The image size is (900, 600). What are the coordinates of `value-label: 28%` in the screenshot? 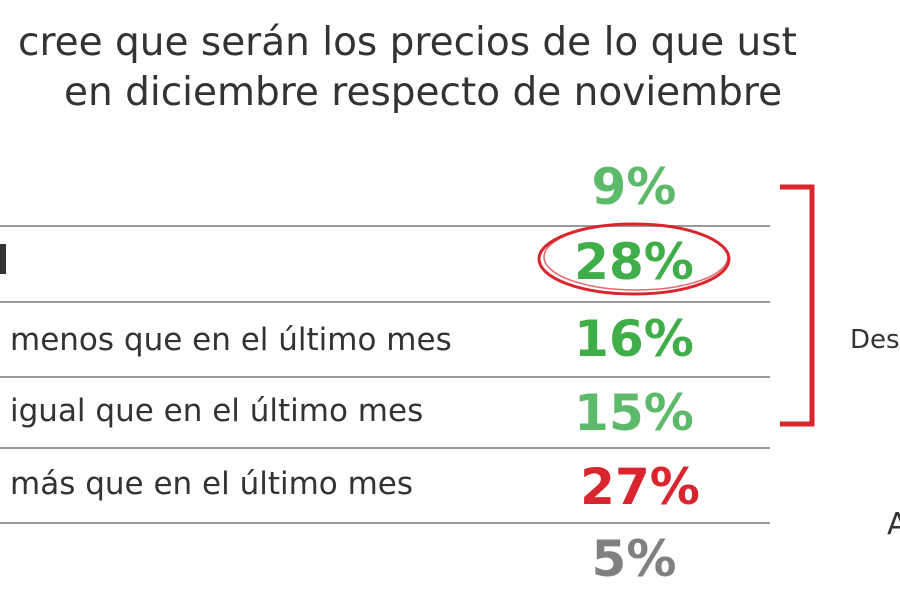 It's located at (634, 262).